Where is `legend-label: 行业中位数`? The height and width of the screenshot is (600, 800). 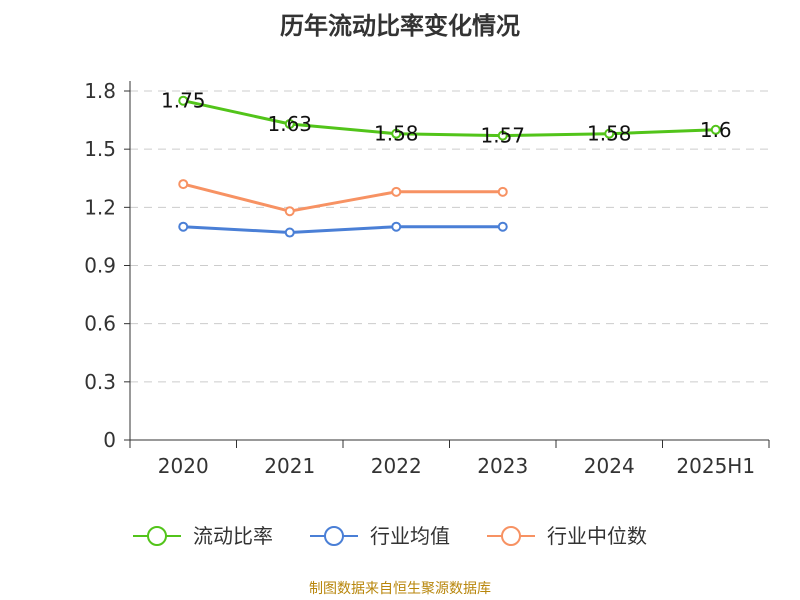
legend-label: 行业中位数 is located at coordinates (597, 536).